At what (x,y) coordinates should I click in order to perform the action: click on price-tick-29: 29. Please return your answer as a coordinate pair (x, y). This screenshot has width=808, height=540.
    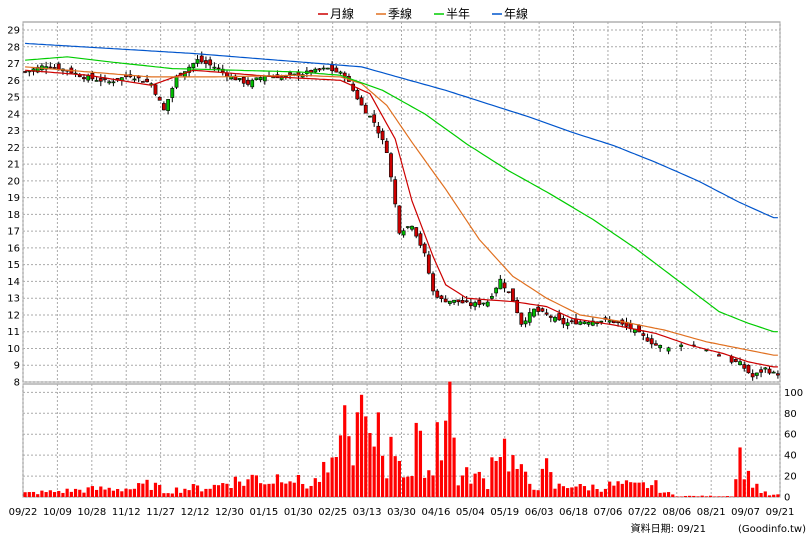
    Looking at the image, I should click on (13, 31).